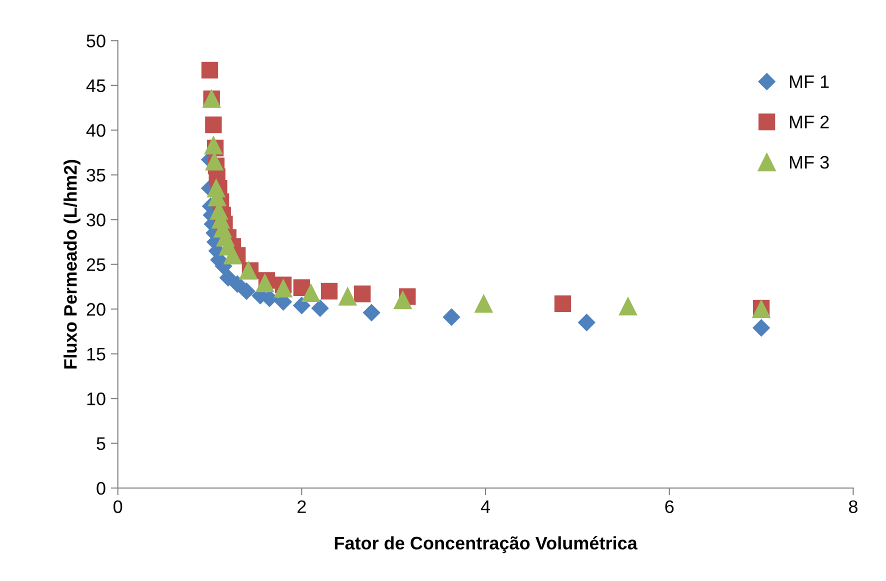  What do you see at coordinates (96, 399) in the screenshot?
I see `y-tick-label: 10` at bounding box center [96, 399].